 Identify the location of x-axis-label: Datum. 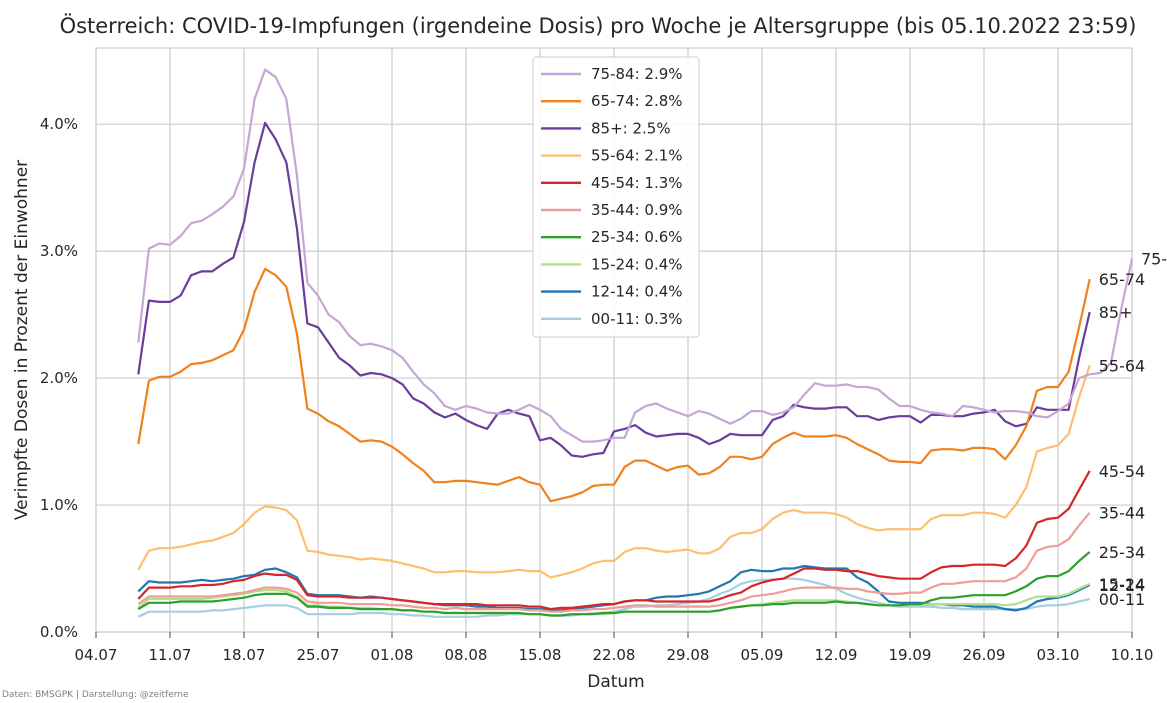
(616, 682).